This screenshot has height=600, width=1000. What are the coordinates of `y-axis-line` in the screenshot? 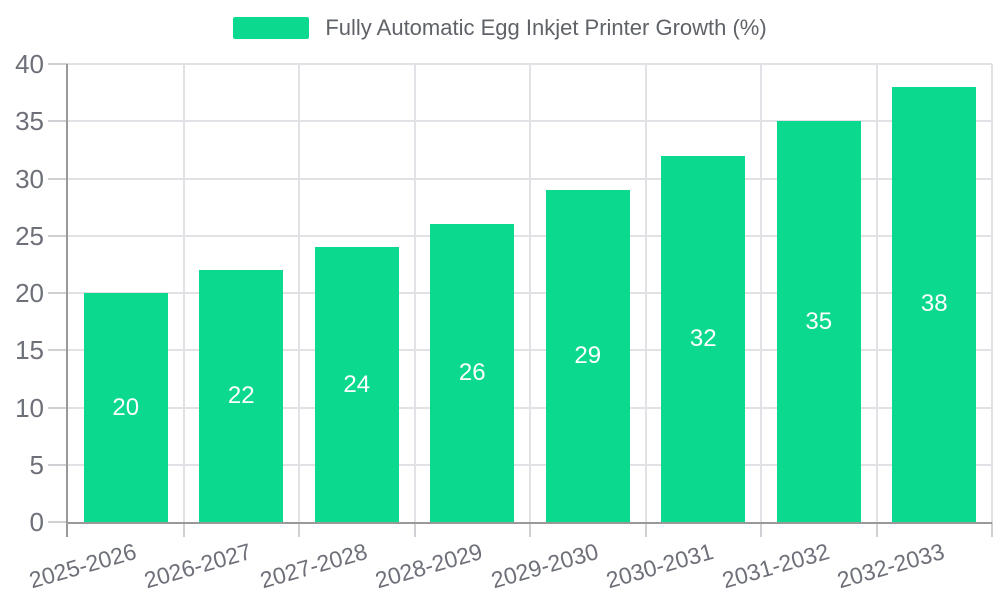 It's located at (67, 300).